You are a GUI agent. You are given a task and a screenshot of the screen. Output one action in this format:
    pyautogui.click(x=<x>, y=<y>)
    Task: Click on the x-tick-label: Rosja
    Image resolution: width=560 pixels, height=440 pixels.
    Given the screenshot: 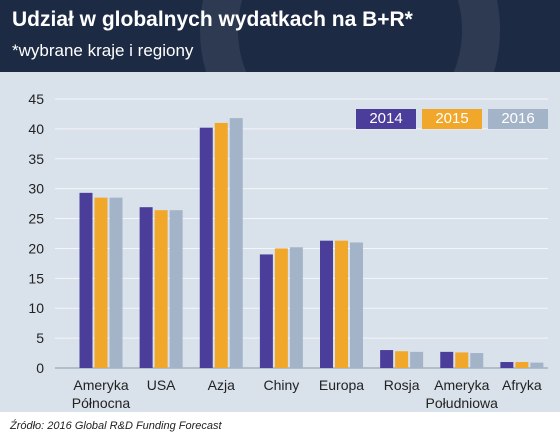 What is the action you would take?
    pyautogui.click(x=402, y=385)
    